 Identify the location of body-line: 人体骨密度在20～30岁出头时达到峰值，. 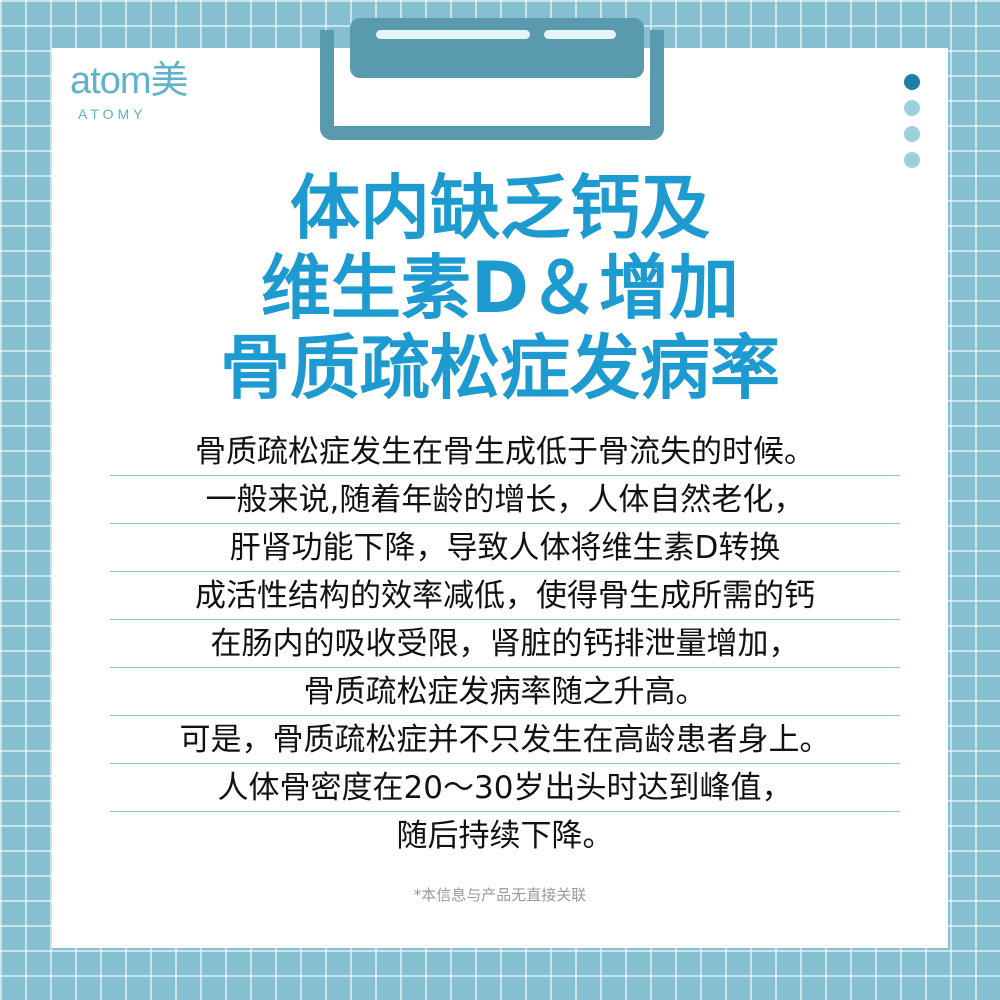
(505, 788).